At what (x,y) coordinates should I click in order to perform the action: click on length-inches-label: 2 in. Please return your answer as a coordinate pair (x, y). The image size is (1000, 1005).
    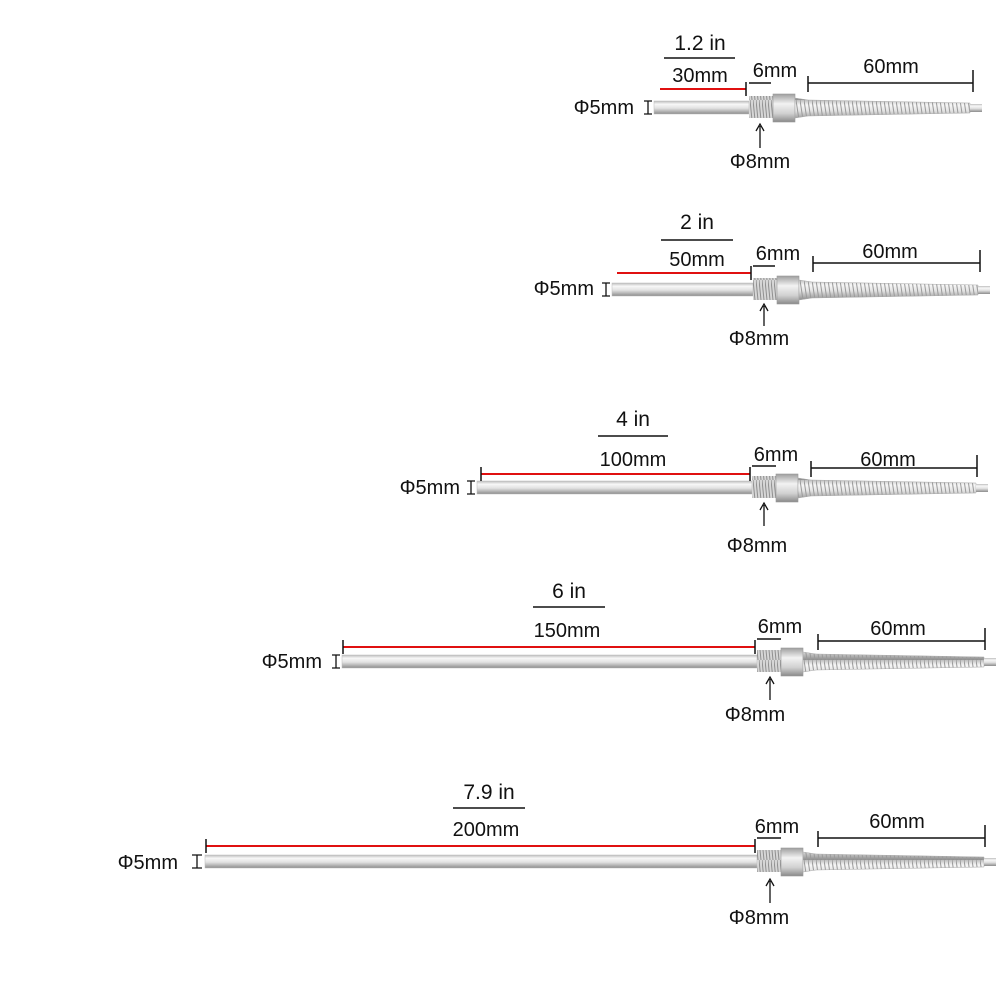
    Looking at the image, I should click on (697, 222).